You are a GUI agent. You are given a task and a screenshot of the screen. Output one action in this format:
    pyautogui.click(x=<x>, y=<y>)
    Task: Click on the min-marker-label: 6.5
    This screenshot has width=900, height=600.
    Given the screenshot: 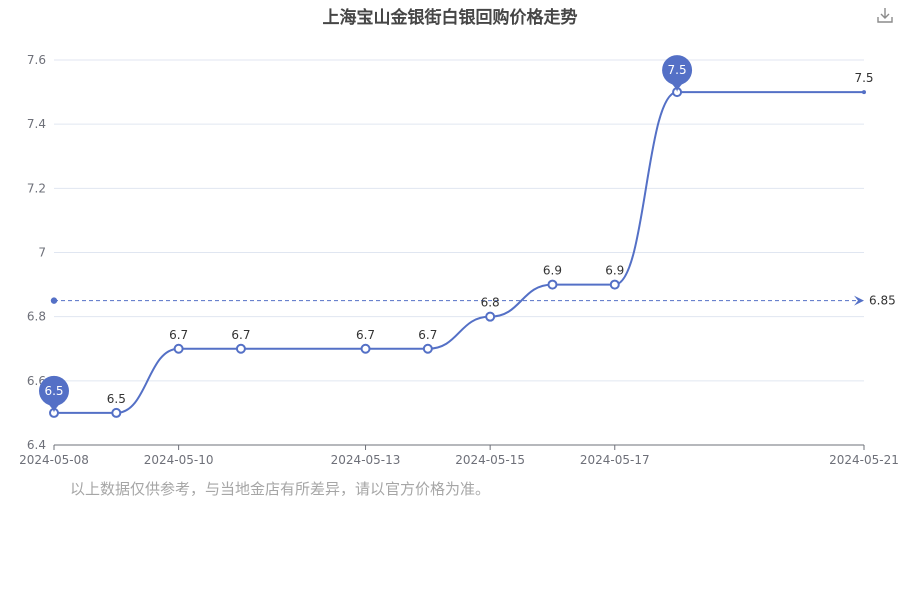 What is the action you would take?
    pyautogui.click(x=53, y=391)
    